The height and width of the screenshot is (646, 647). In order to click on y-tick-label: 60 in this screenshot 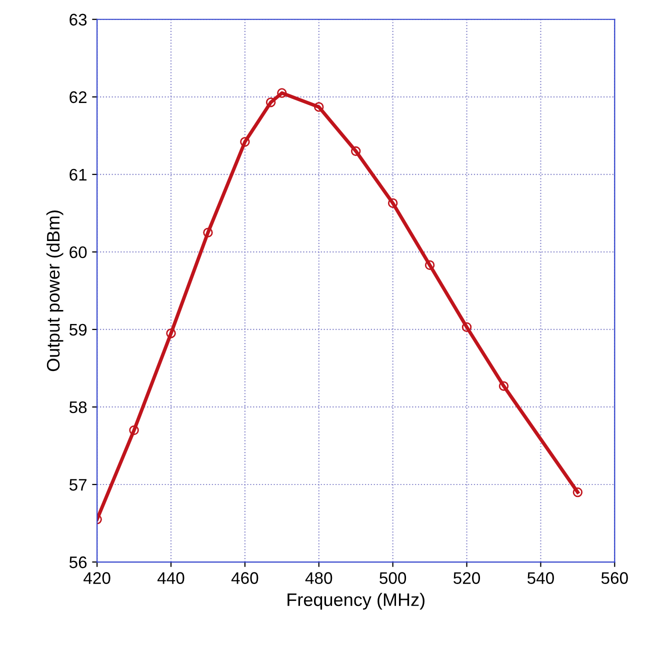, I will do `click(78, 252)`.